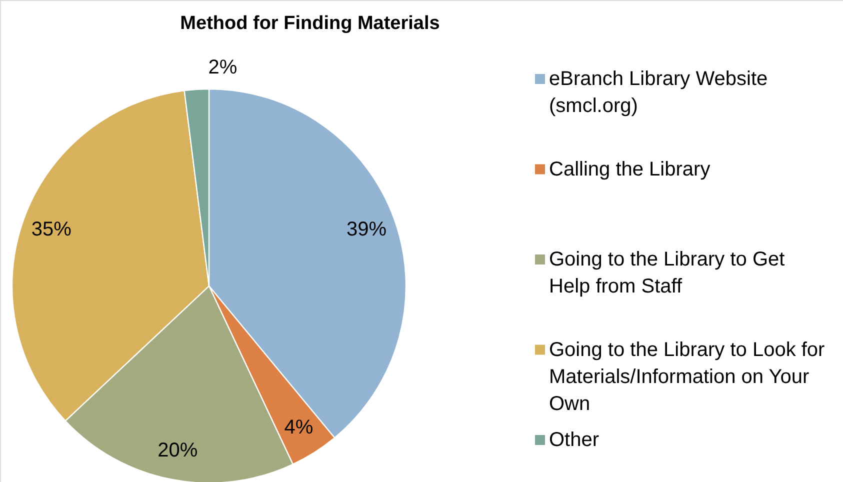 This screenshot has width=843, height=482. What do you see at coordinates (223, 67) in the screenshot?
I see `data-label: 2%` at bounding box center [223, 67].